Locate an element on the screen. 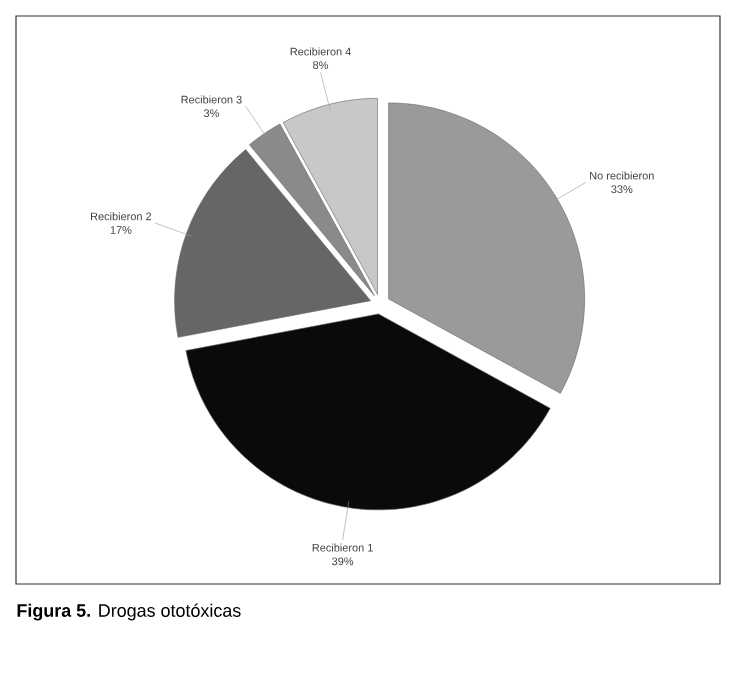 The height and width of the screenshot is (676, 742). text: Figura 5. Drogas ototóxicas is located at coordinates (129, 612).